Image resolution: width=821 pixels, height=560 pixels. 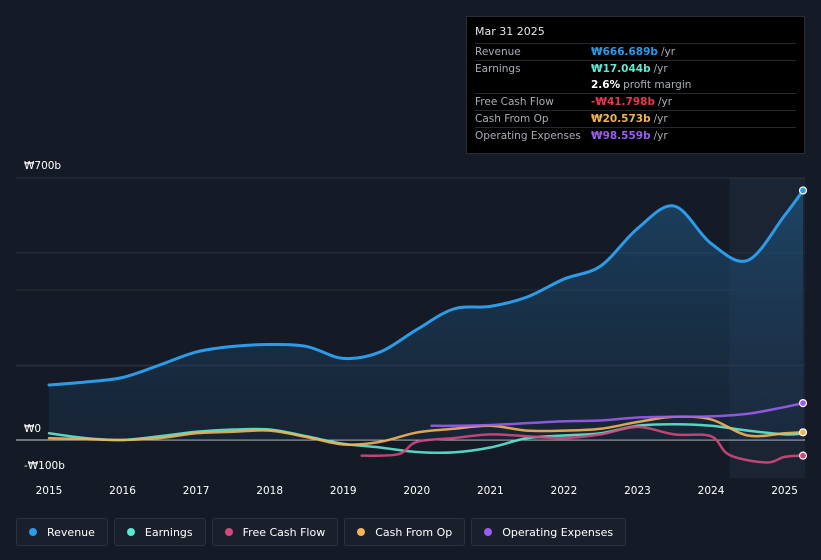 I want to click on tooltip-value: ₩20.573b, so click(x=621, y=119).